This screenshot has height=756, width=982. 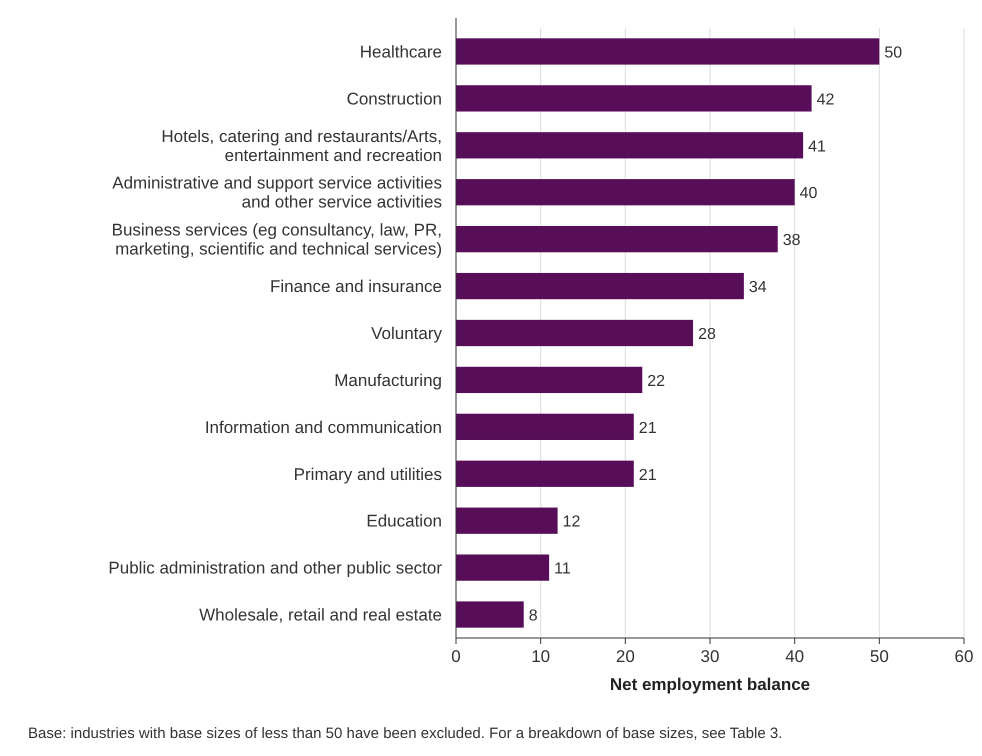 What do you see at coordinates (356, 286) in the screenshot?
I see `y-tick-label: Finance and insurance` at bounding box center [356, 286].